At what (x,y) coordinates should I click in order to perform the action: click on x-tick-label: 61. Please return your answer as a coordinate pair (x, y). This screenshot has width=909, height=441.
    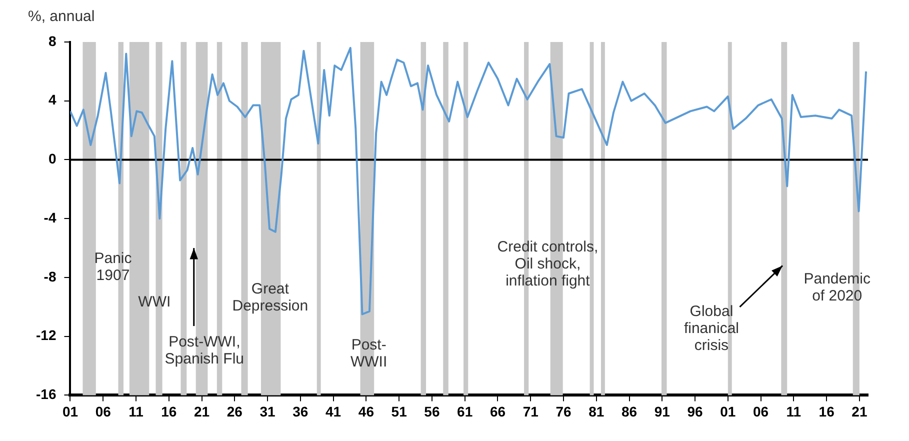
    Looking at the image, I should click on (465, 411).